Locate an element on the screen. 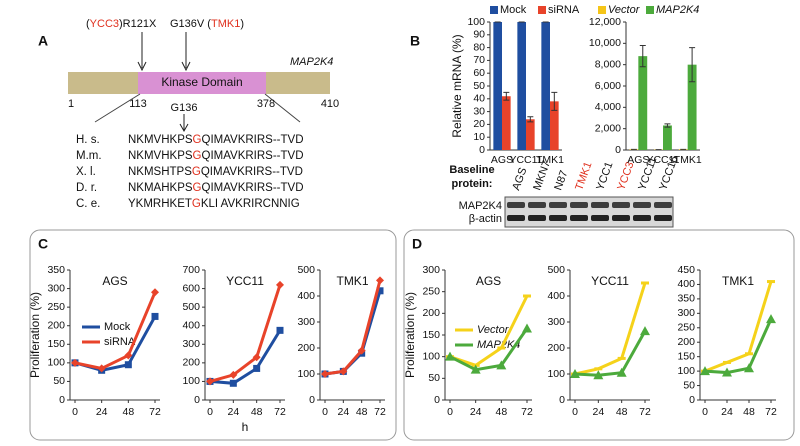  species: H. s. is located at coordinates (88, 140).